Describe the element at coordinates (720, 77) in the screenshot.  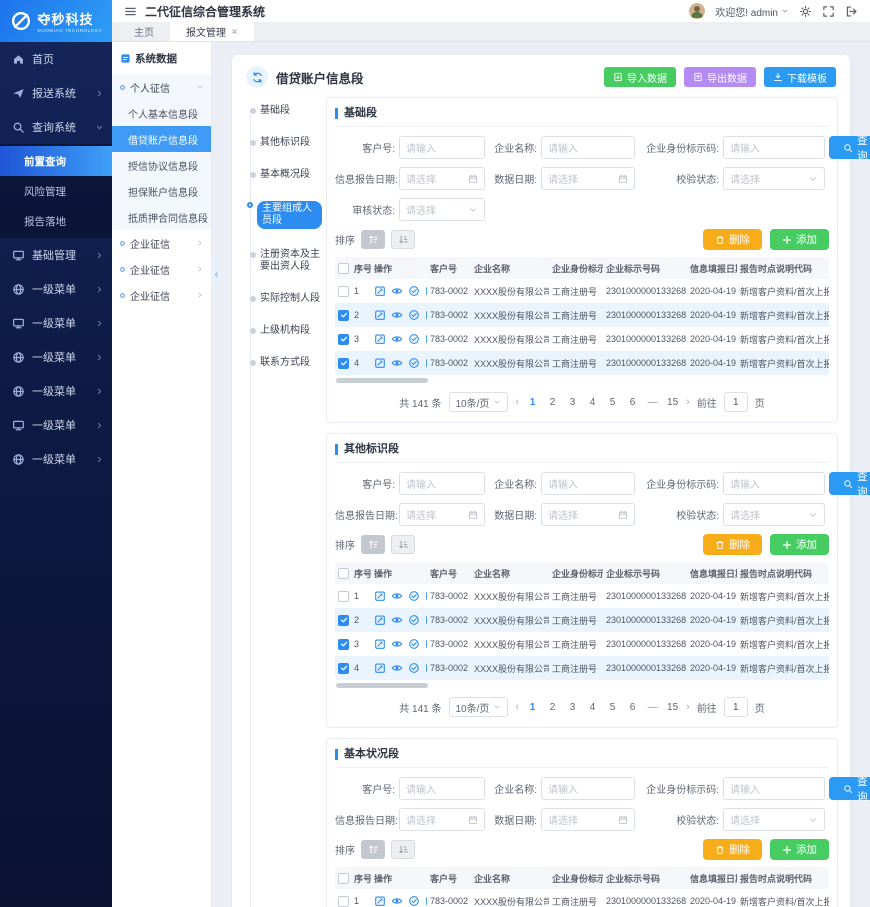
I see `export-data-button: 导出数据` at that location.